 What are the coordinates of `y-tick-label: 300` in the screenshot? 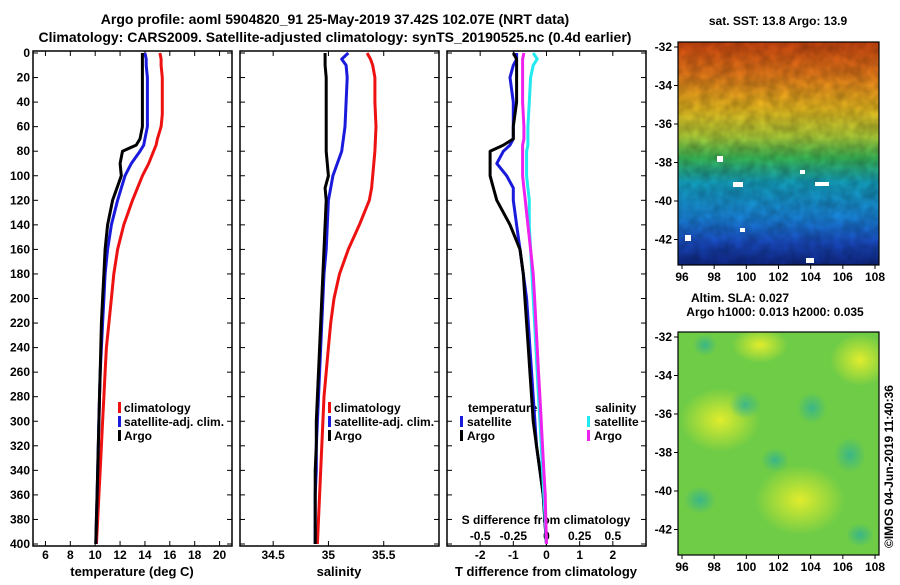 It's located at (20, 421).